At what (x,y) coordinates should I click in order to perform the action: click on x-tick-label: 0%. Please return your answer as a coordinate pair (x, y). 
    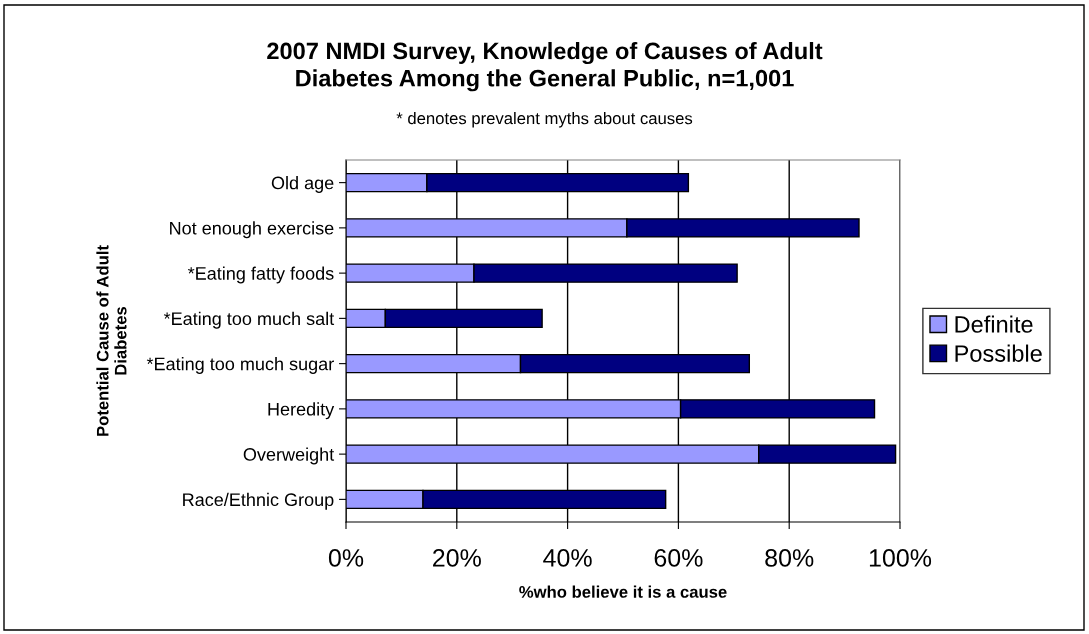
    Looking at the image, I should click on (346, 558).